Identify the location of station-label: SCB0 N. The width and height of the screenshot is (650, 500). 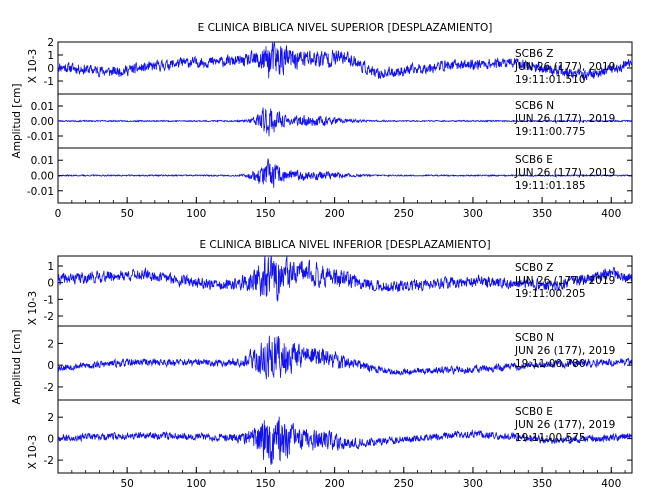
(534, 338).